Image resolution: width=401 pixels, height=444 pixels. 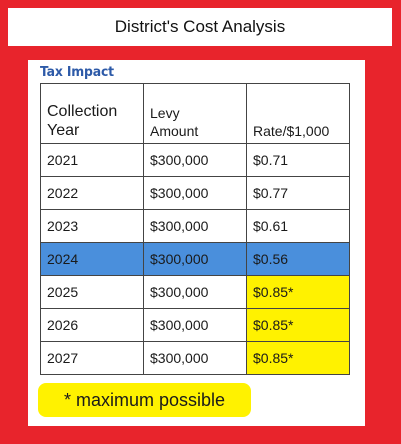 I want to click on section-subtitle: Tax Impact, so click(x=77, y=72).